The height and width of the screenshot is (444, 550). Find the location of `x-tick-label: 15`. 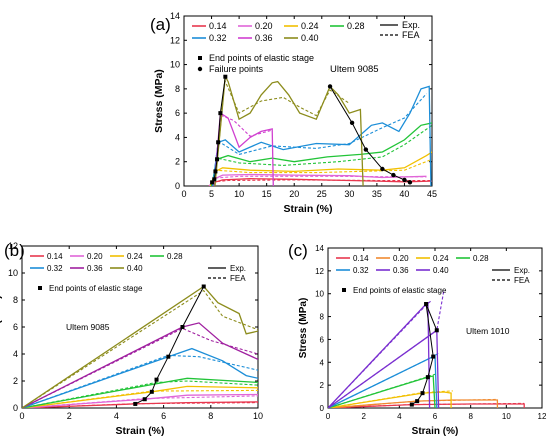

x-tick-label: 15 is located at coordinates (267, 194).